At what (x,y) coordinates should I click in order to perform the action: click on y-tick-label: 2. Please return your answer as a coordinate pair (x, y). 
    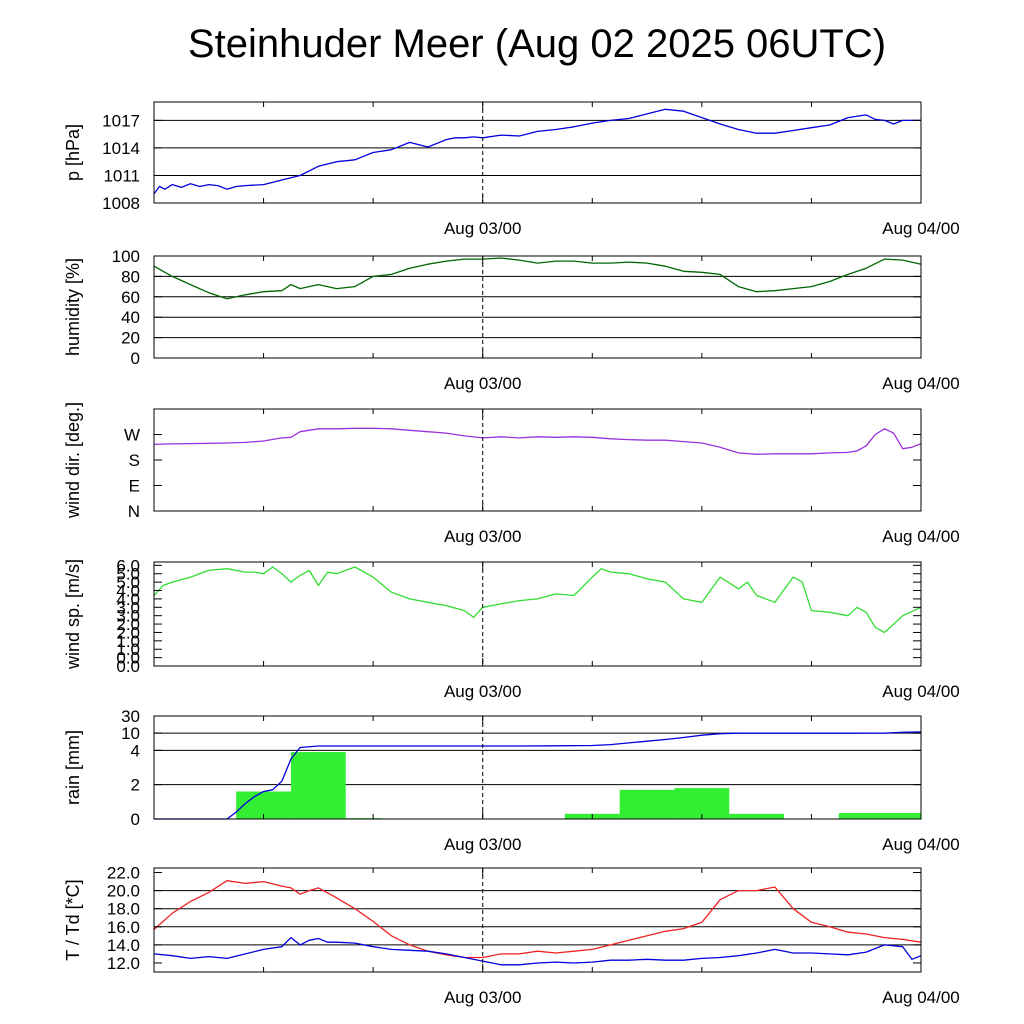
    Looking at the image, I should click on (135, 785).